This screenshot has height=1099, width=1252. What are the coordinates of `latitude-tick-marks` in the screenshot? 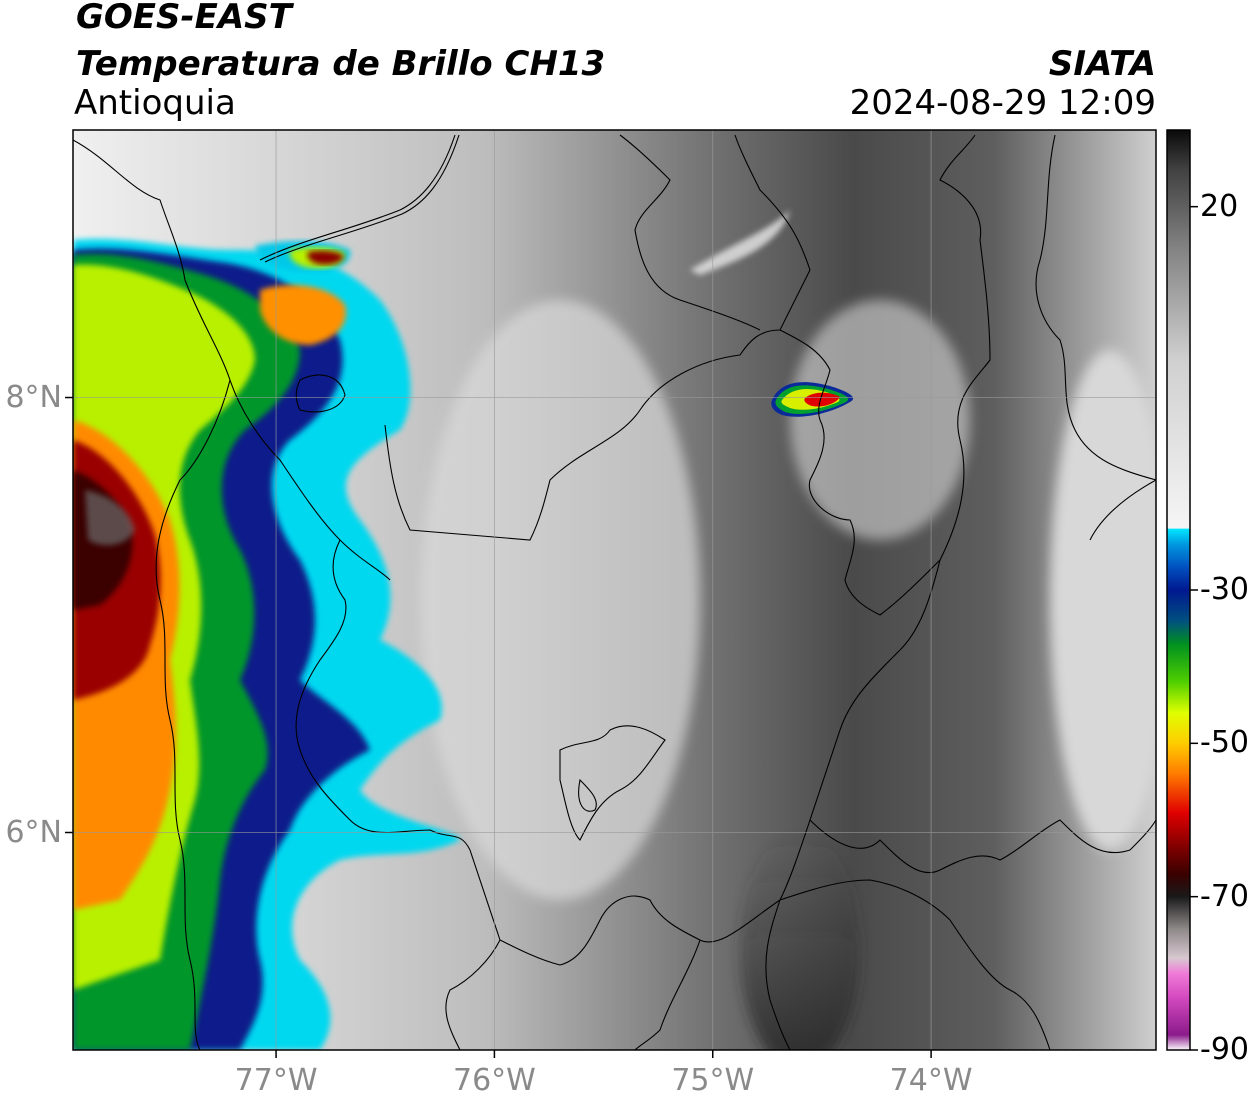 It's located at (69, 615).